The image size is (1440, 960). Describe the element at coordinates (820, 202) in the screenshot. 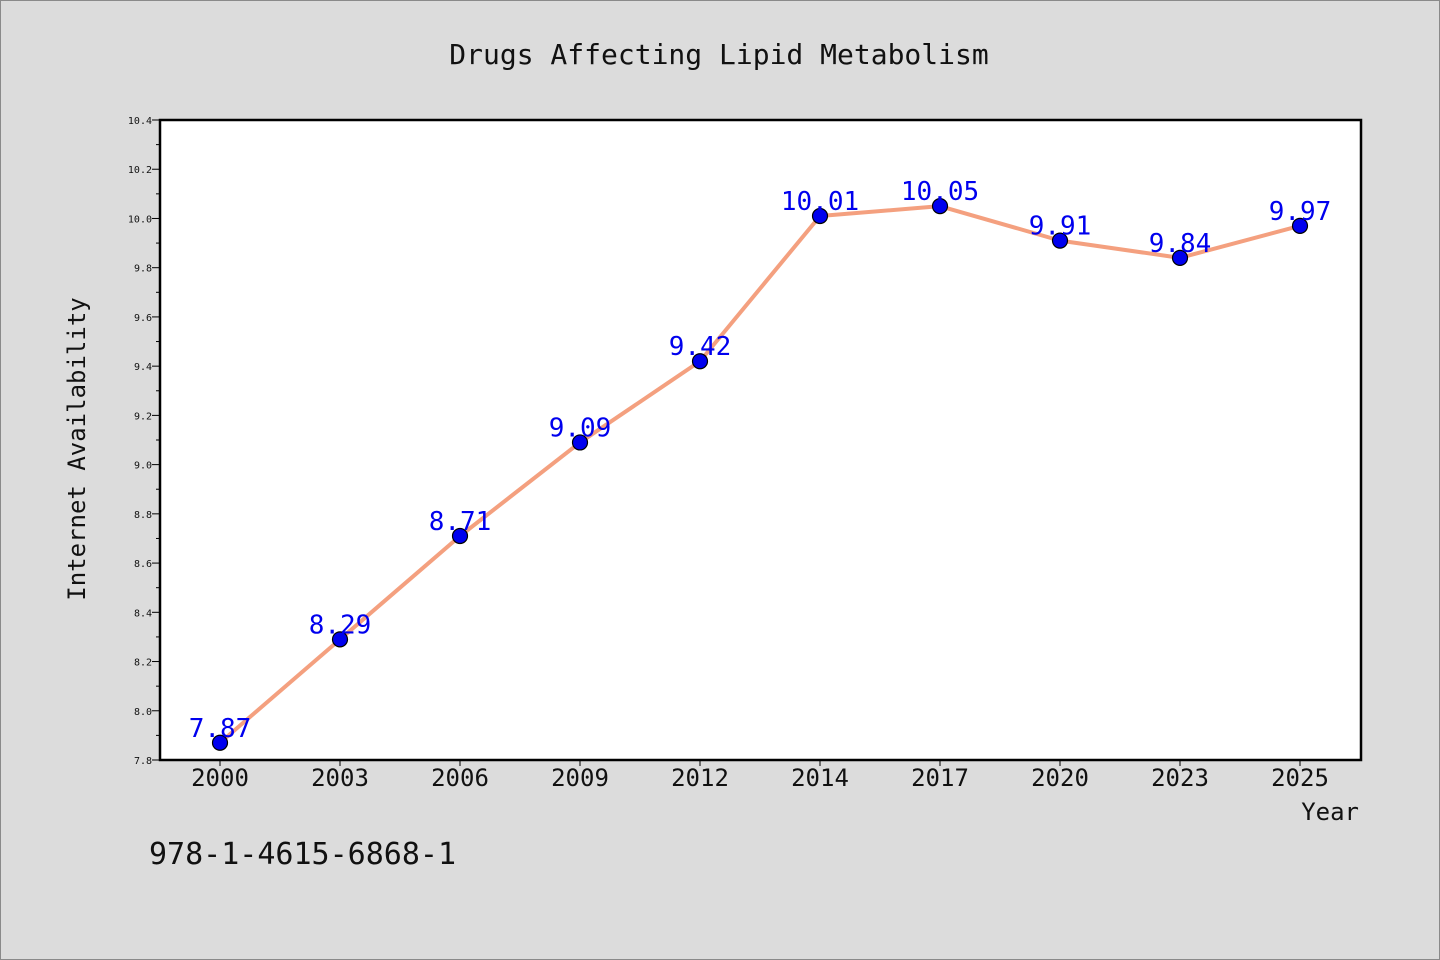

I see `data-label: 10.01` at that location.